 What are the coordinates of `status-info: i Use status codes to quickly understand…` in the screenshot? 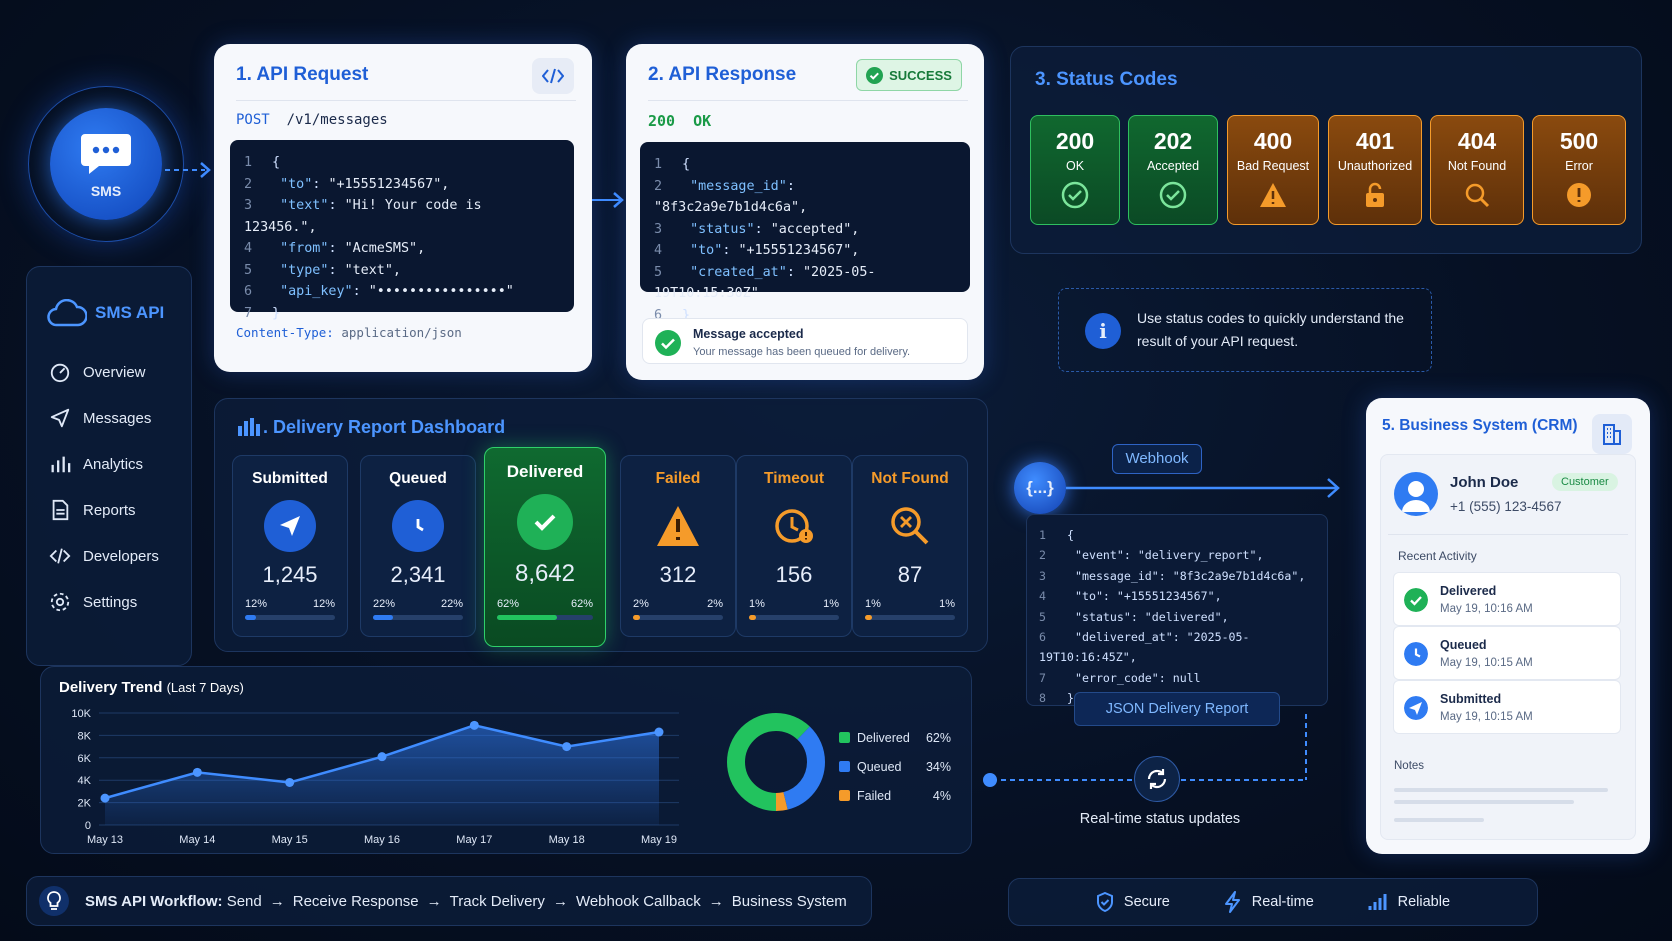 It's located at (1245, 330).